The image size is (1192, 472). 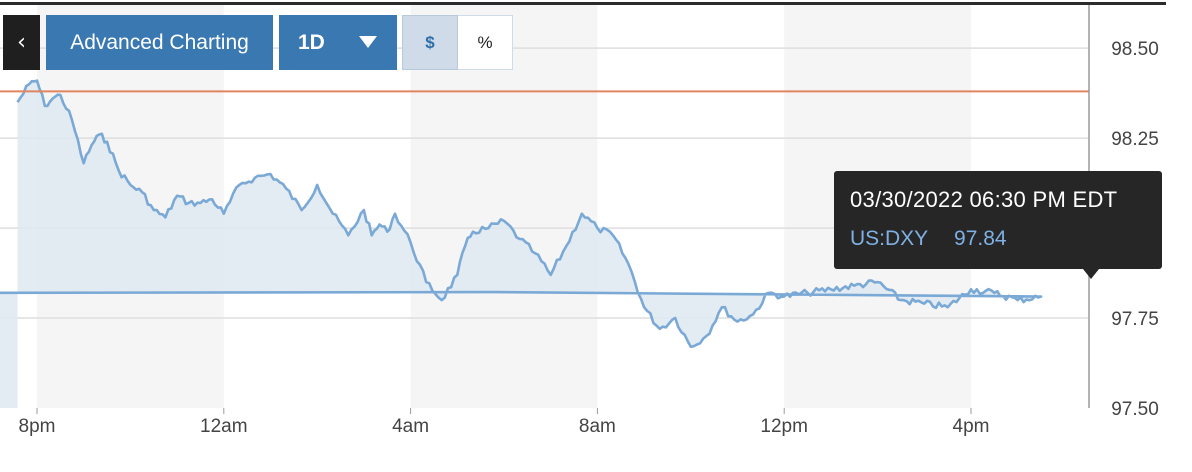 I want to click on background-band, so click(x=504, y=206).